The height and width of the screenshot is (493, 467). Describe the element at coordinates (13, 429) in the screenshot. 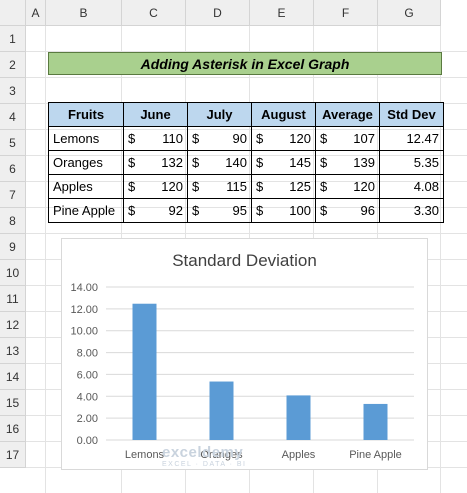

I see `row-header-16: 16` at that location.